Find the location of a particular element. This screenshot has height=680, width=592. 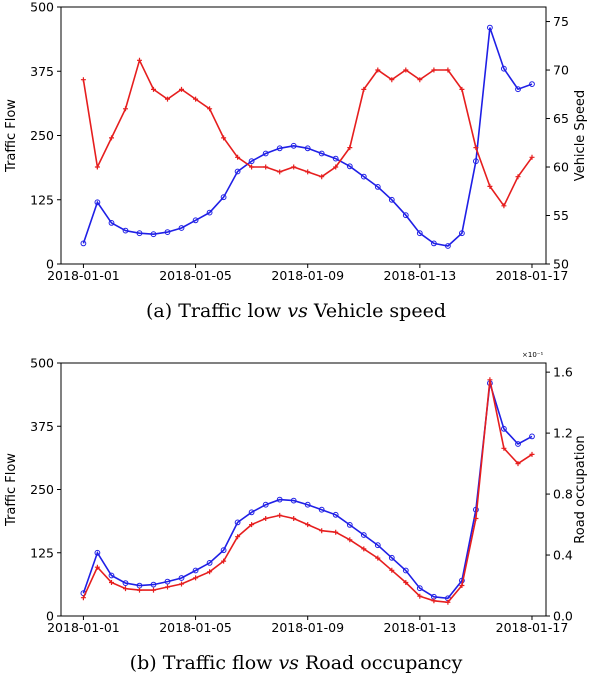

caption-a-prefix: (a) Traffic low is located at coordinates (217, 311).